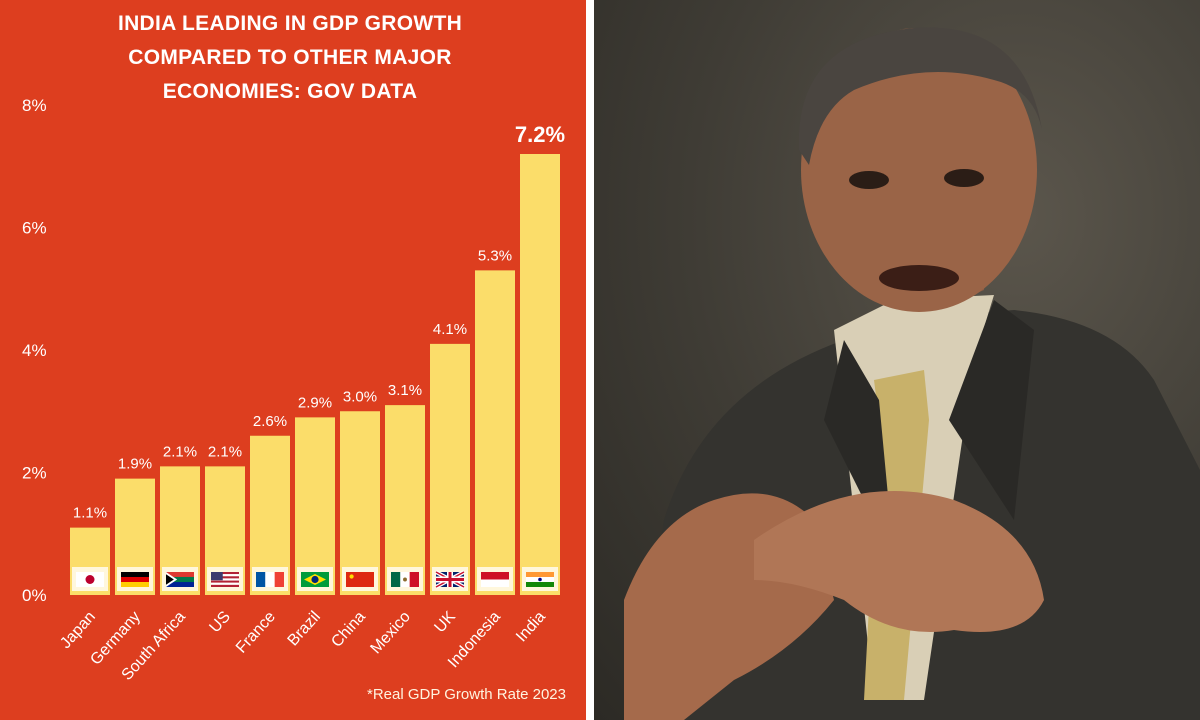 This screenshot has width=1200, height=720. What do you see at coordinates (270, 579) in the screenshot?
I see `france-flag-icon` at bounding box center [270, 579].